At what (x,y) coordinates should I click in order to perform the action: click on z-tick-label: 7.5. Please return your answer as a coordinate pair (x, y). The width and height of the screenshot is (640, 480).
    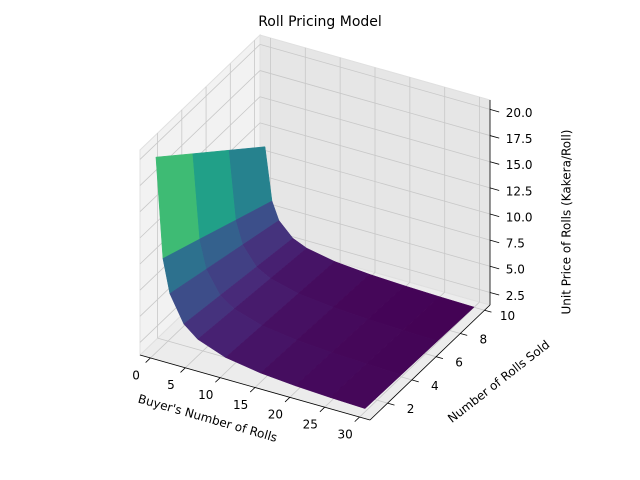
    Looking at the image, I should click on (515, 244).